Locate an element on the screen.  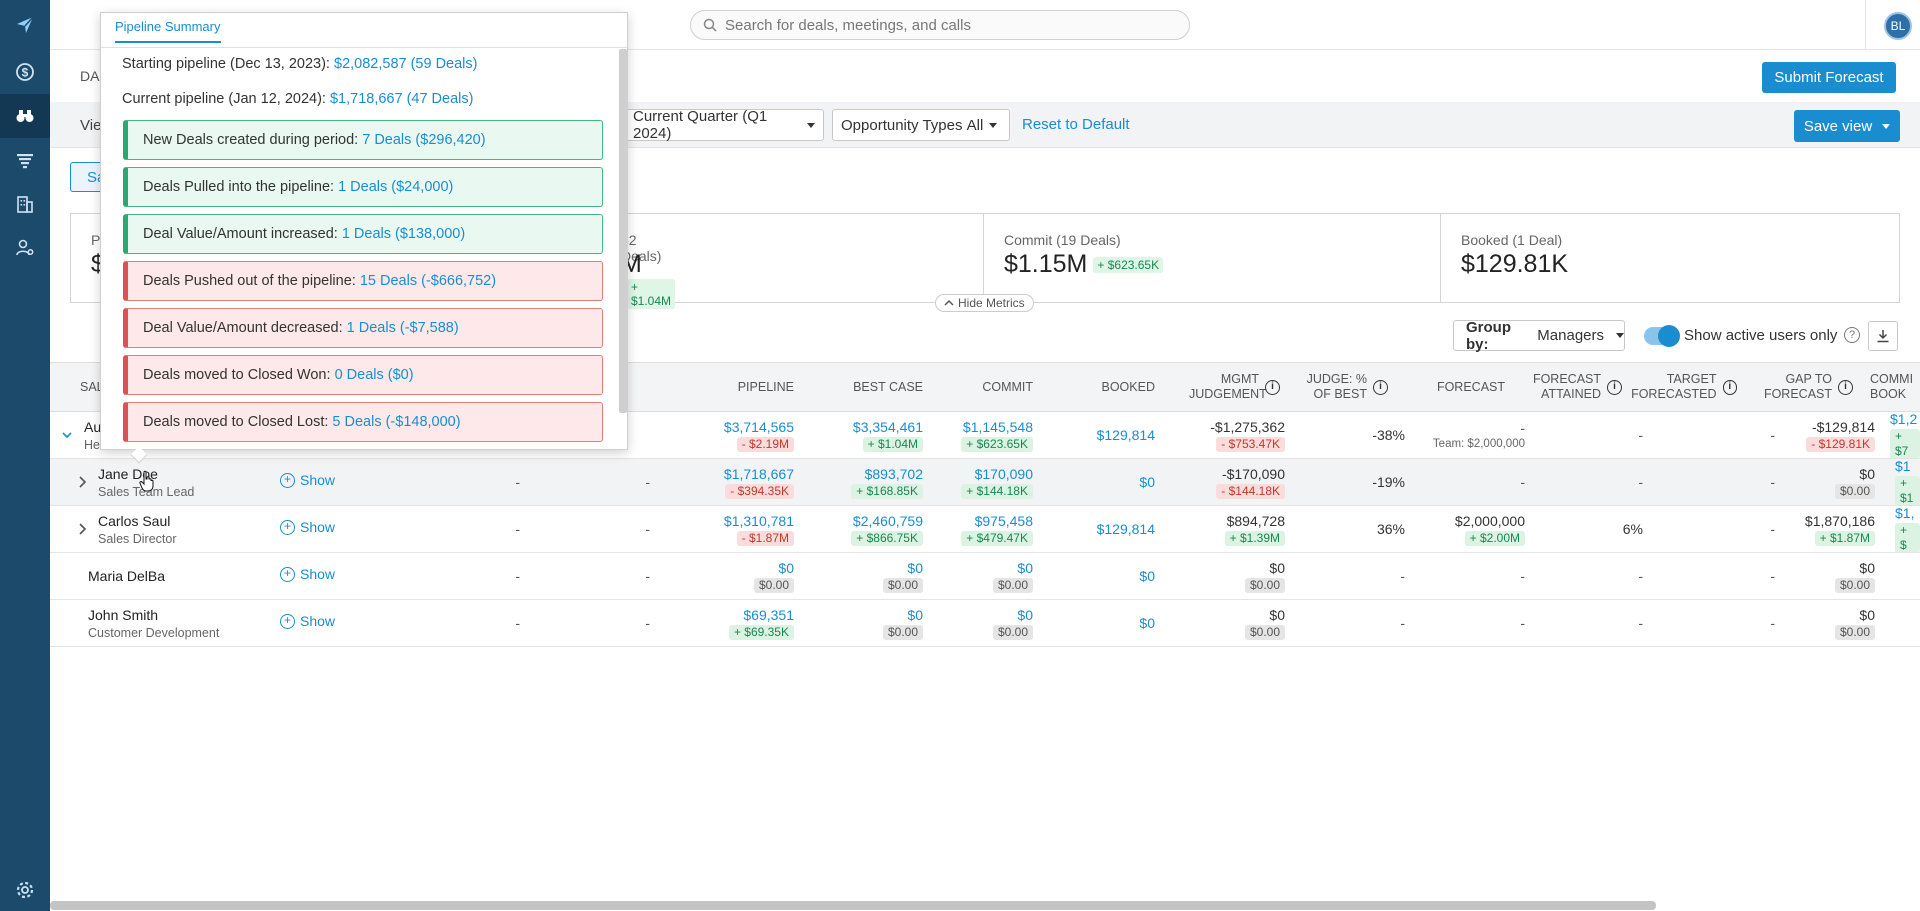
reset-default-link: Reset to Default is located at coordinates (1076, 124).